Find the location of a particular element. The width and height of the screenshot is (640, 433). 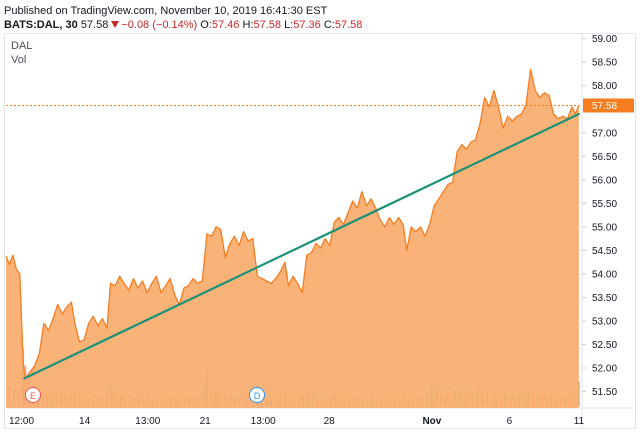

x-tick-label: 14 is located at coordinates (85, 421).